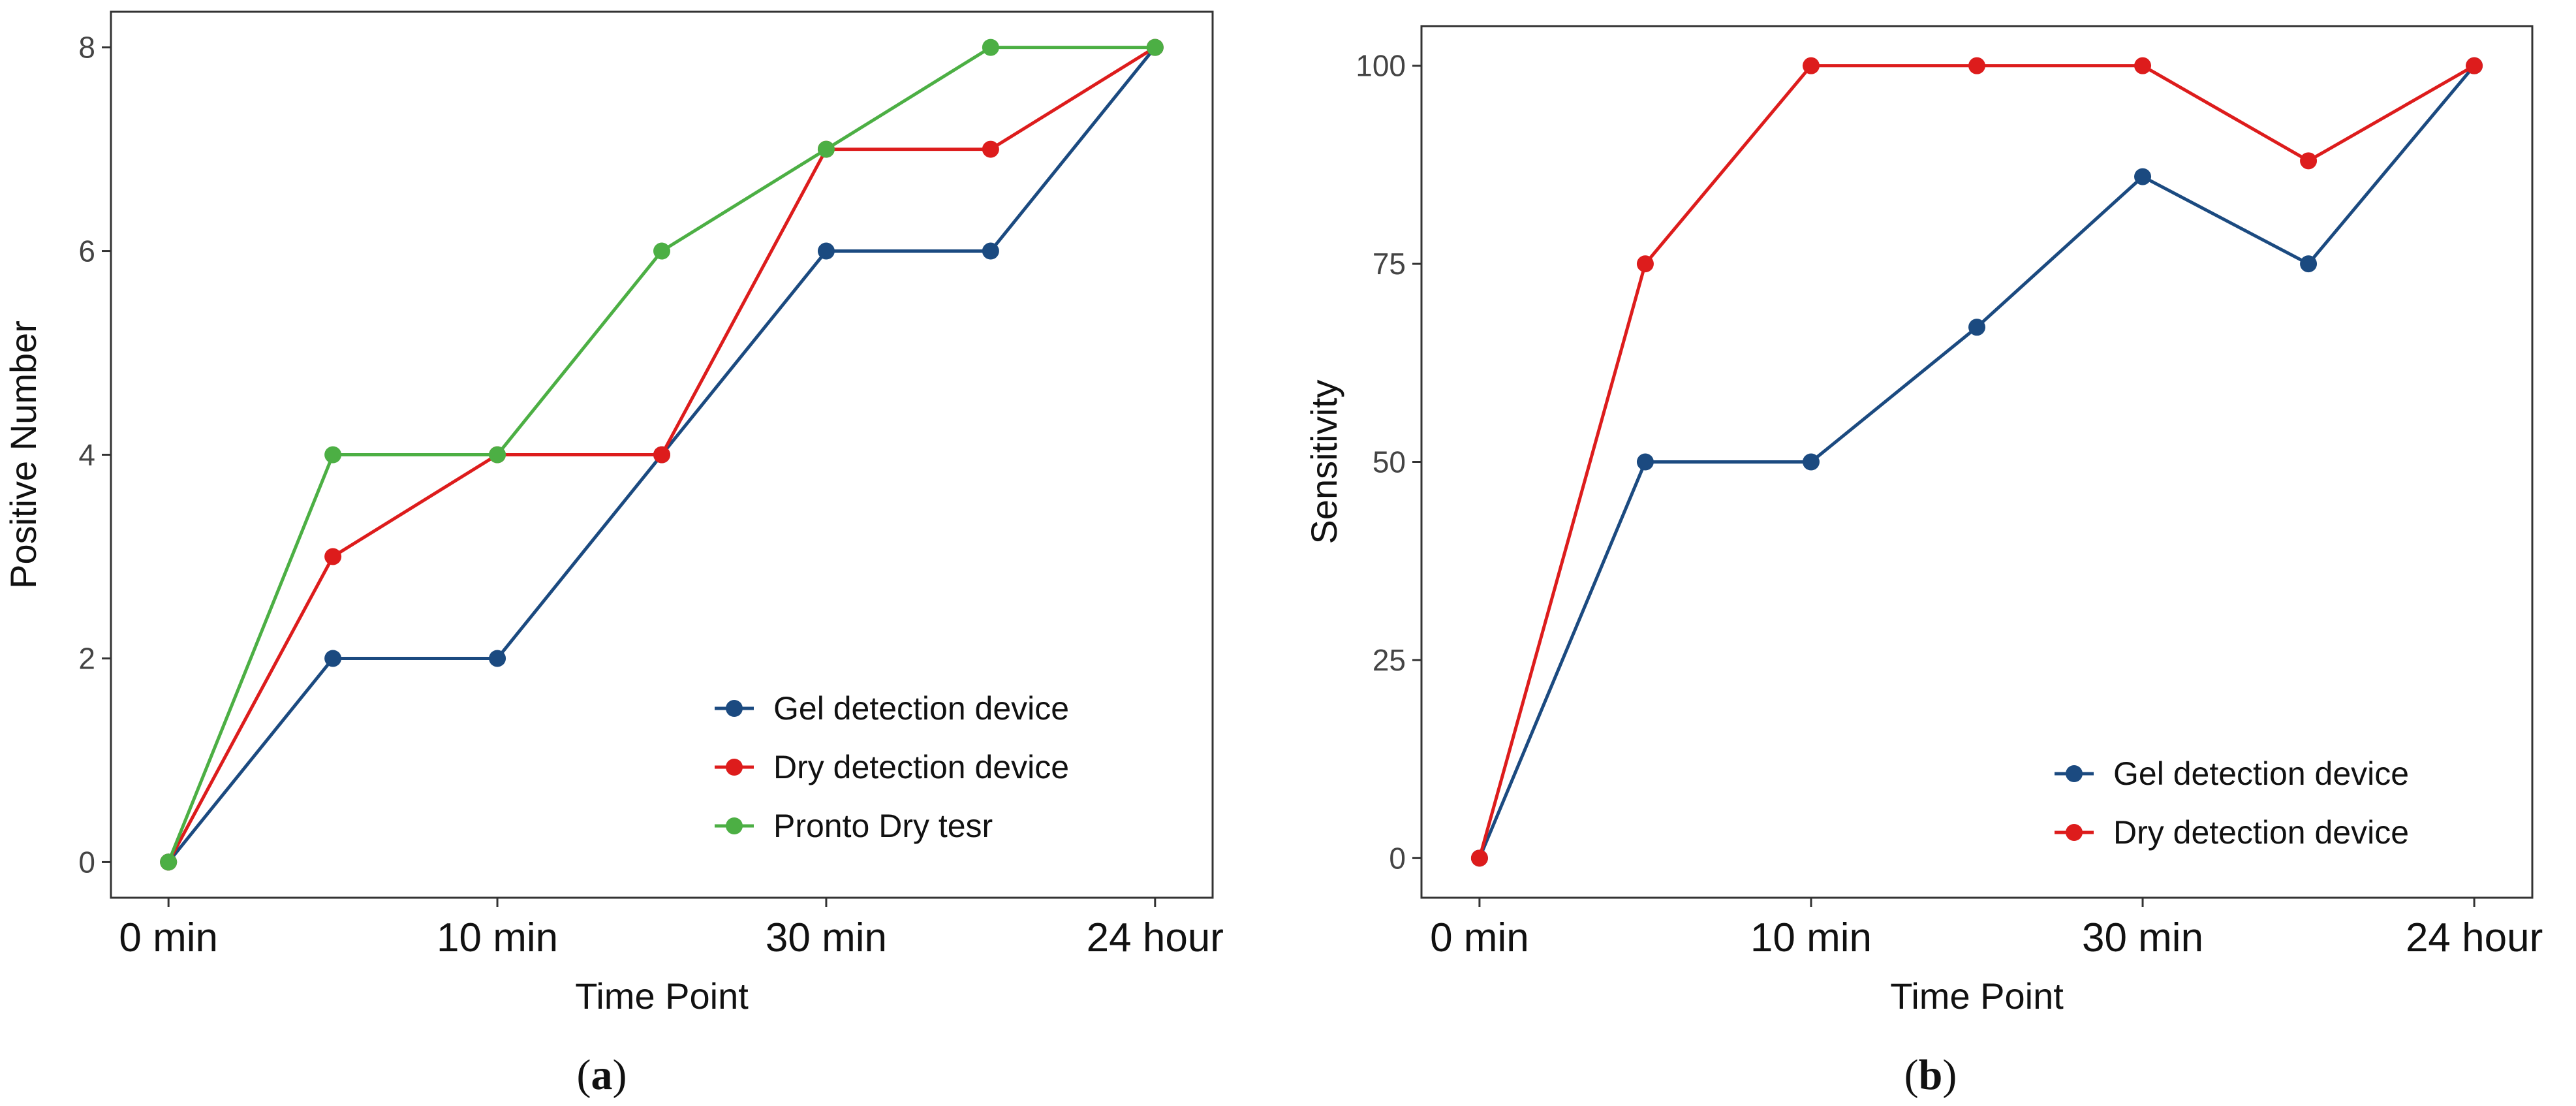 This screenshot has height=1106, width=2576. I want to click on y-axis-label: Sensitivity, so click(1323, 461).